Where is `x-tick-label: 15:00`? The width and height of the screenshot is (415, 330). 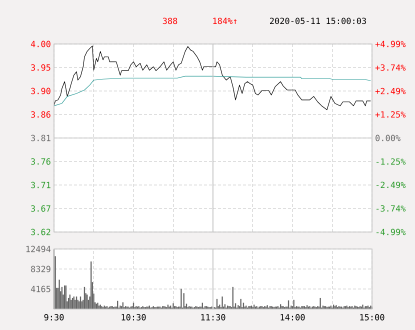
x-tick-label: 15:00 is located at coordinates (372, 317).